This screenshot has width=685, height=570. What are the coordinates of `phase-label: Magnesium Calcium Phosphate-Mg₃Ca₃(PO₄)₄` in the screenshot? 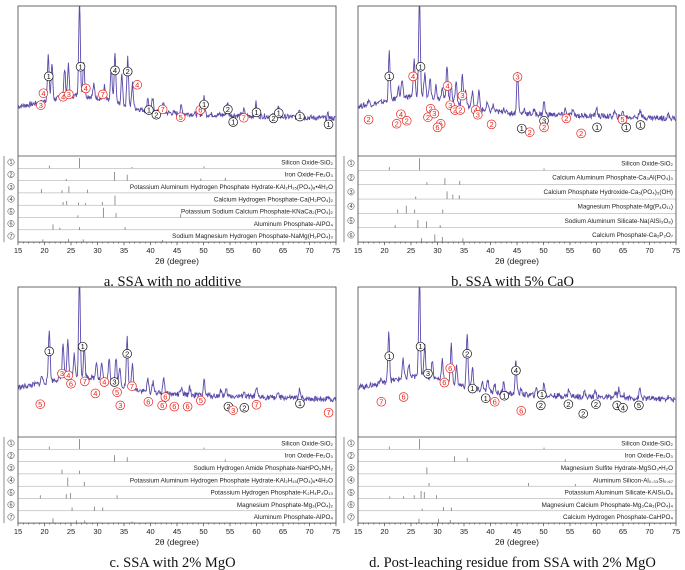 It's located at (608, 505).